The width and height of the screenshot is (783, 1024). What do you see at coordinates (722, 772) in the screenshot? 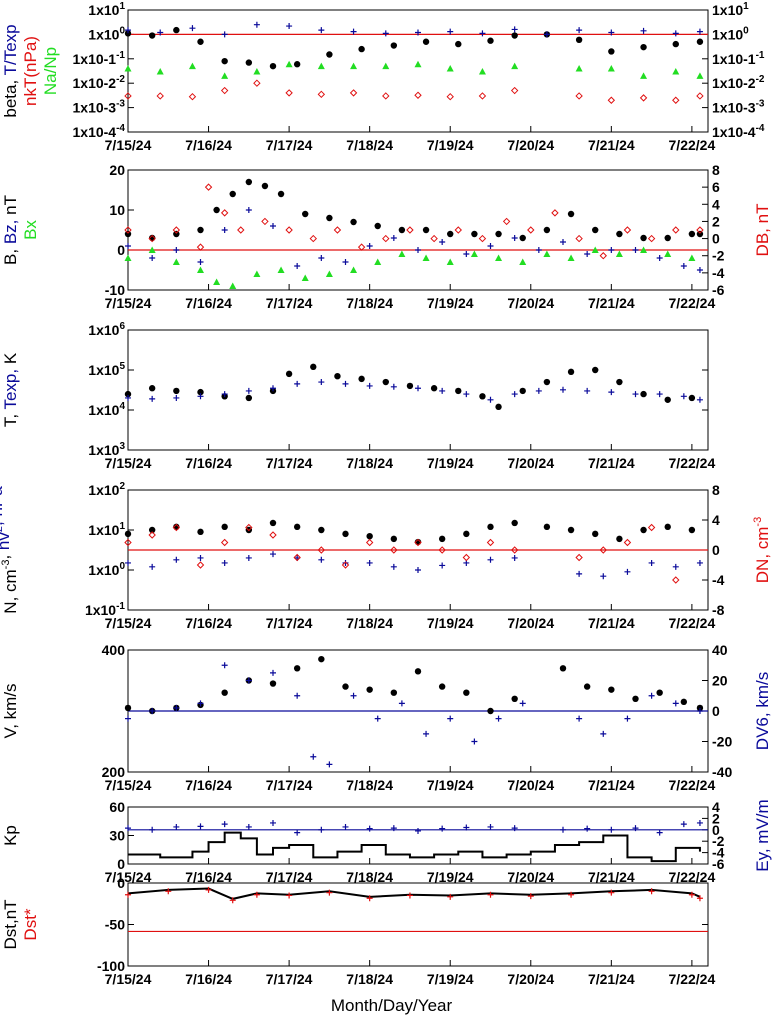
I see `p5-y2tick-label: -40` at bounding box center [722, 772].